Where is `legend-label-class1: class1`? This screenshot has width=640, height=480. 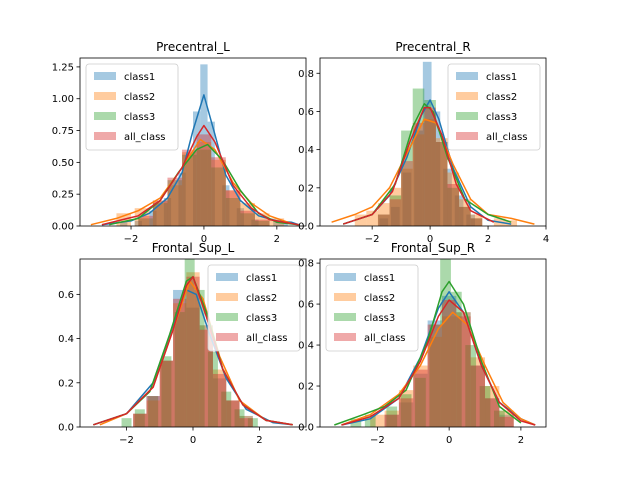 legend-label-class1: class1 is located at coordinates (139, 77).